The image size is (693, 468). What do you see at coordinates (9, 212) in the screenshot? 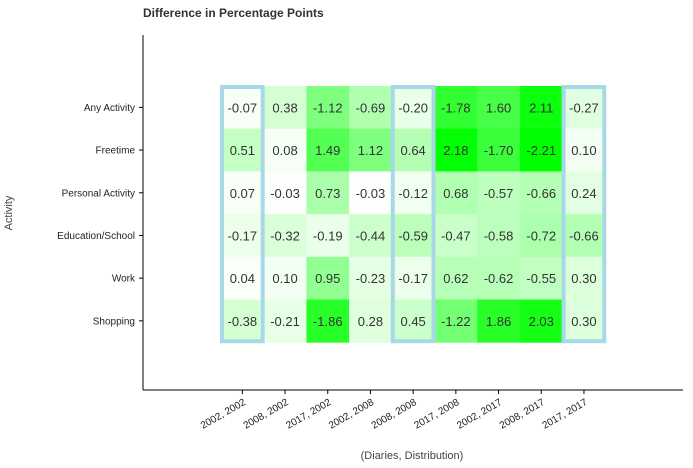
I see `y-axis-title: Activity` at bounding box center [9, 212].